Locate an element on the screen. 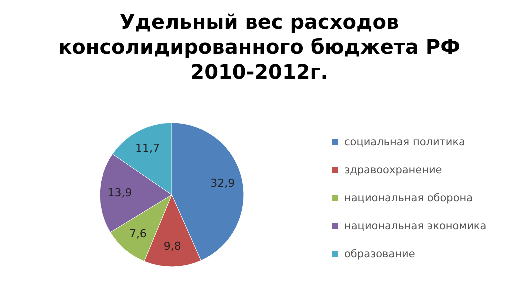 Image resolution: width=519 pixels, height=292 pixels. legend-label: национальная оборона is located at coordinates (409, 198).